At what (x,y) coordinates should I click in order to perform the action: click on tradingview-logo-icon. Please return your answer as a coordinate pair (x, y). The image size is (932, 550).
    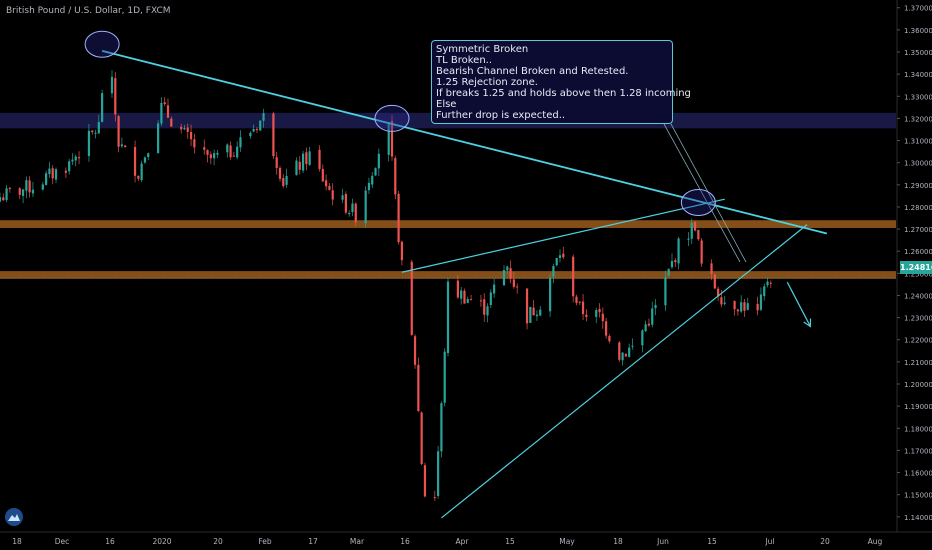
    Looking at the image, I should click on (14, 517).